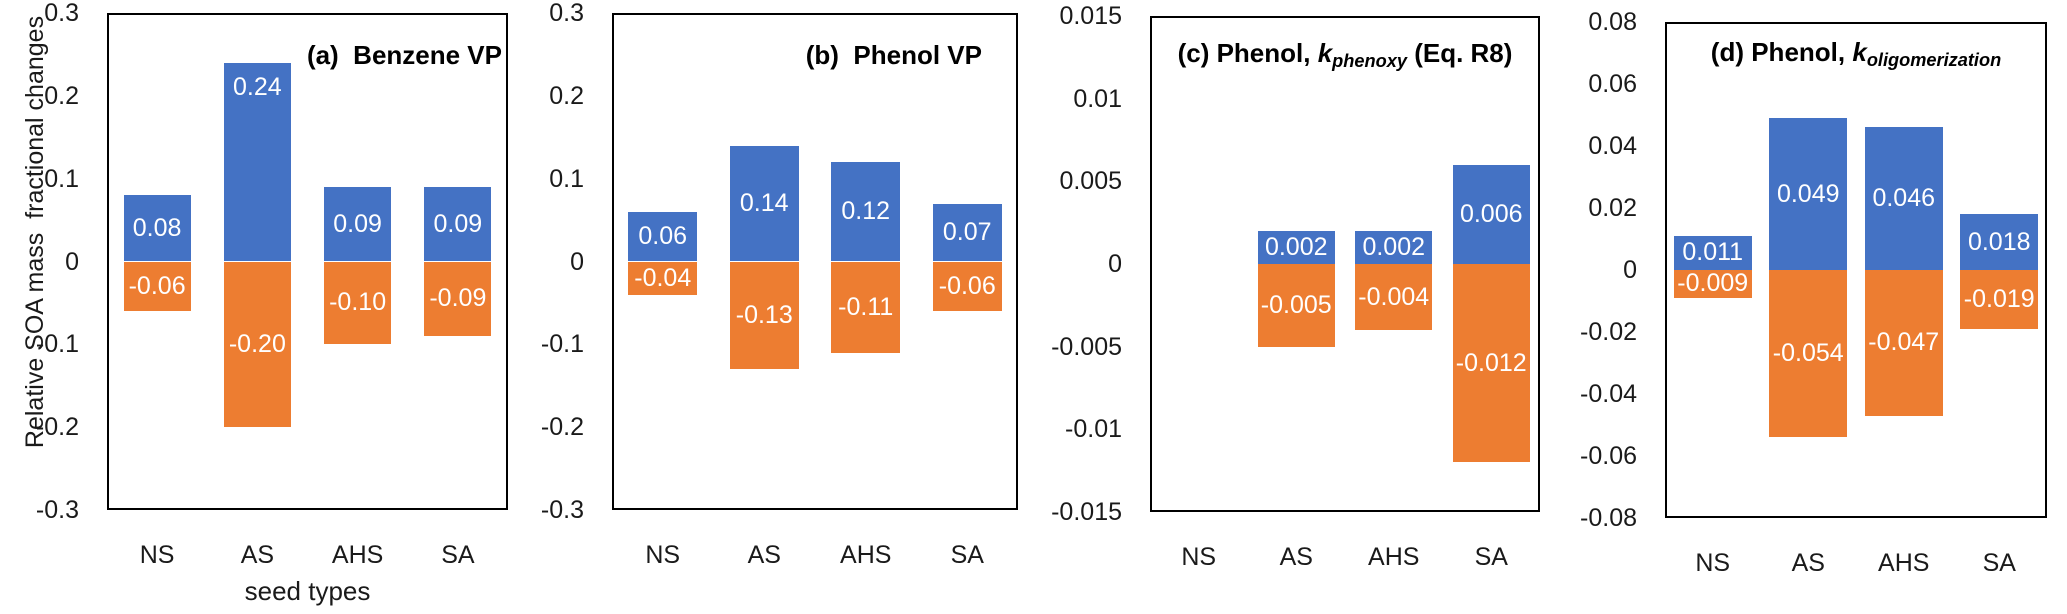  I want to click on y-tick-label: 0.02, so click(1612, 208).